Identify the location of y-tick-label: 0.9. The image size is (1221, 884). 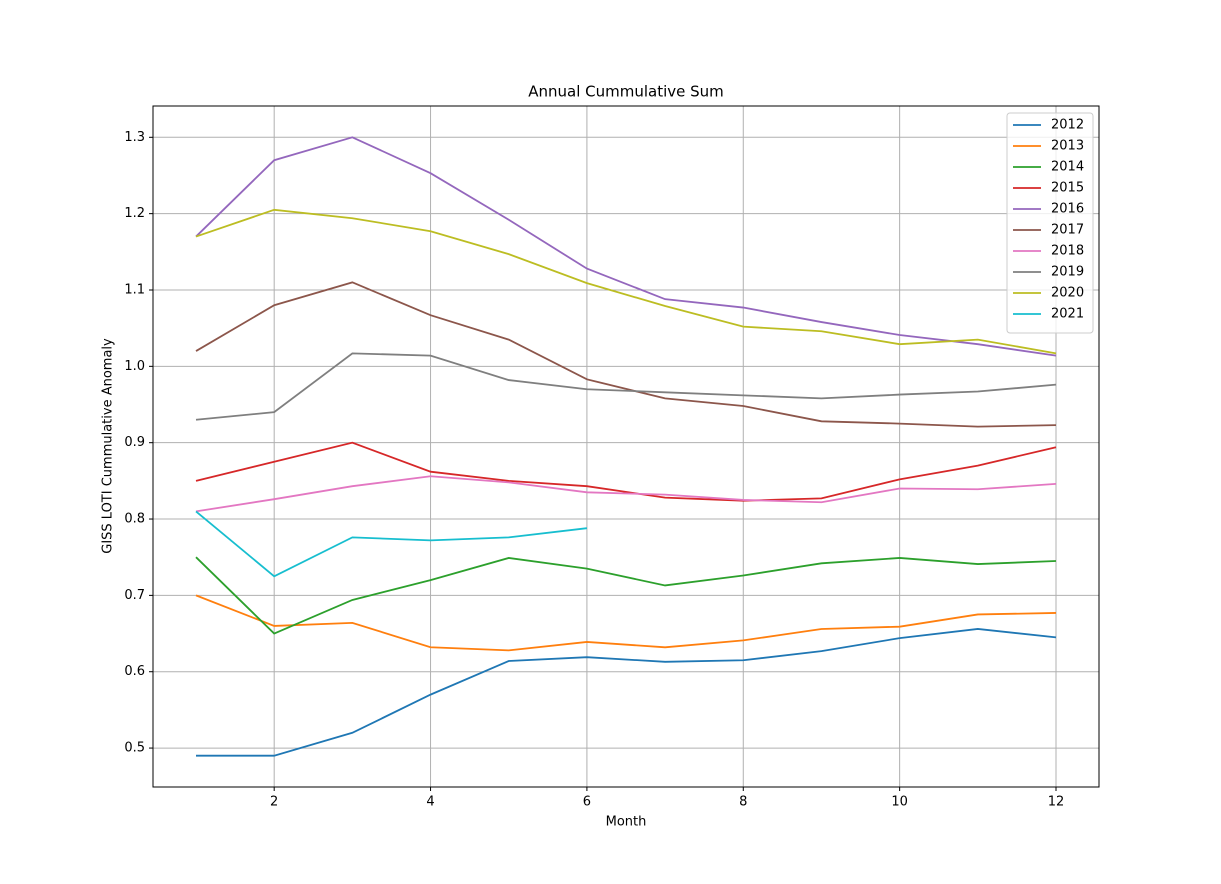
(134, 442).